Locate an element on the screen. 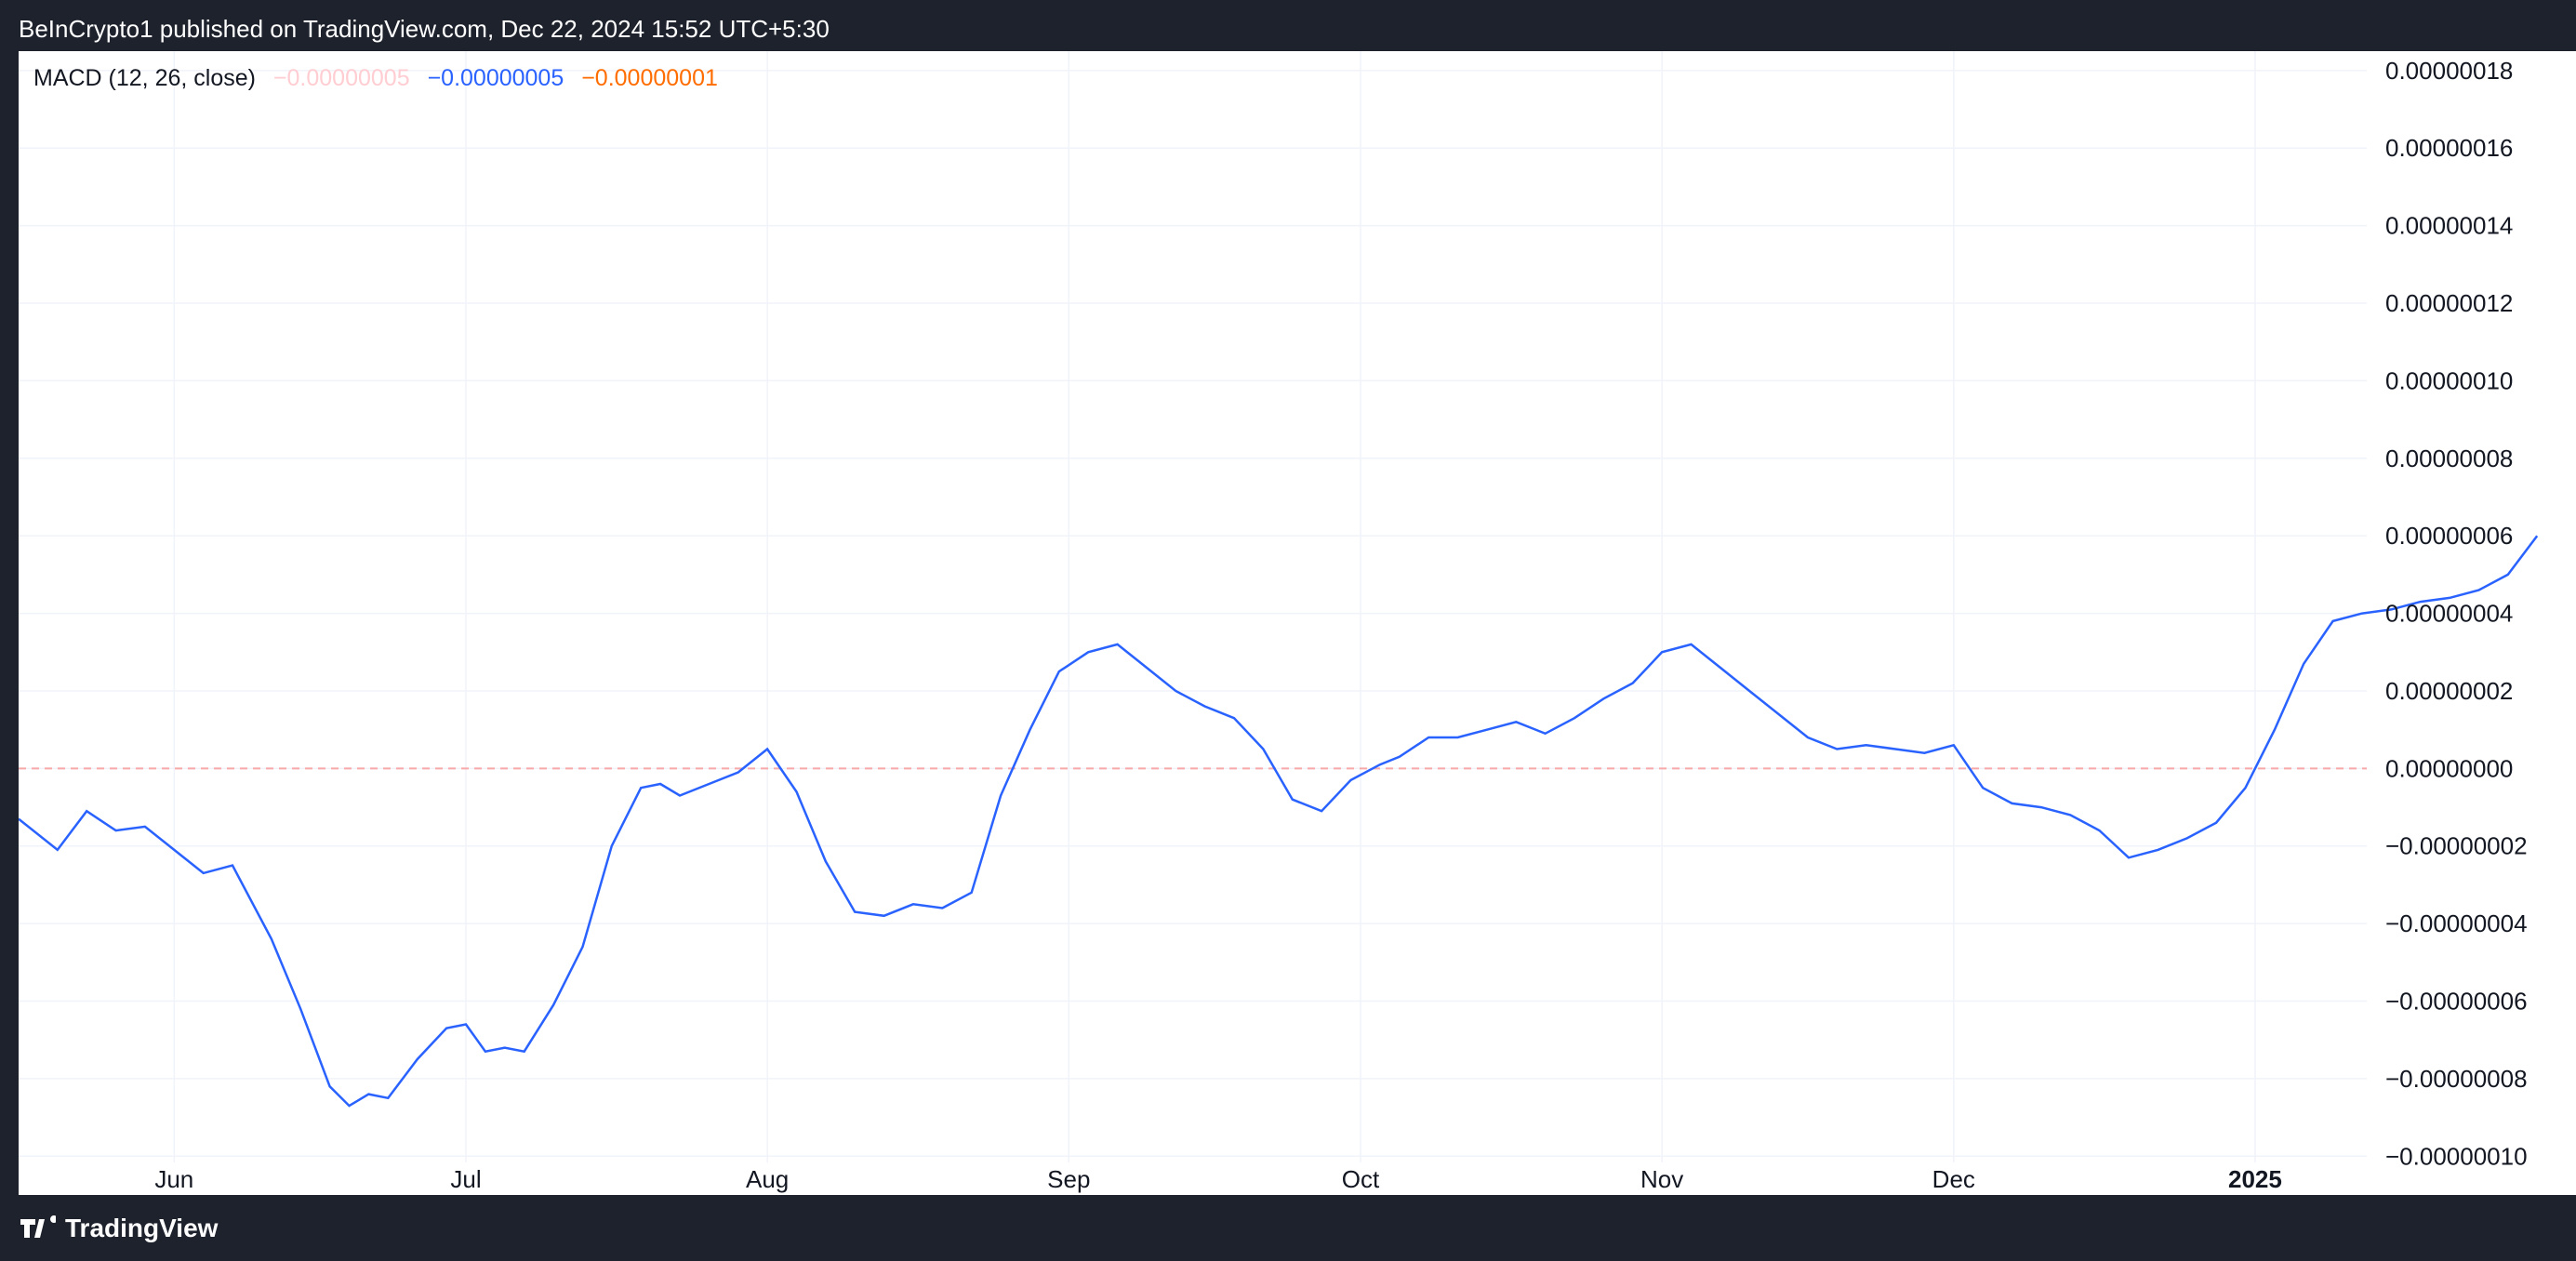 The image size is (2576, 1261). y-tick-label: 0.00000014 is located at coordinates (2449, 226).